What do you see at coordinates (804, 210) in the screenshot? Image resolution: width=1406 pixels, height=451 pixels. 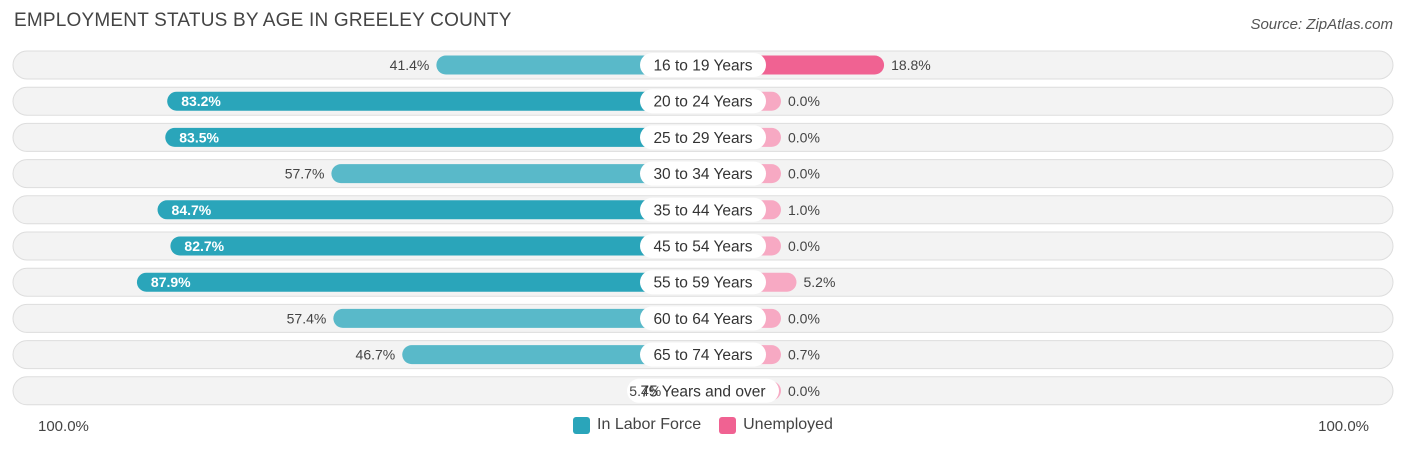 I see `value-label-unemployed: 1.0%` at bounding box center [804, 210].